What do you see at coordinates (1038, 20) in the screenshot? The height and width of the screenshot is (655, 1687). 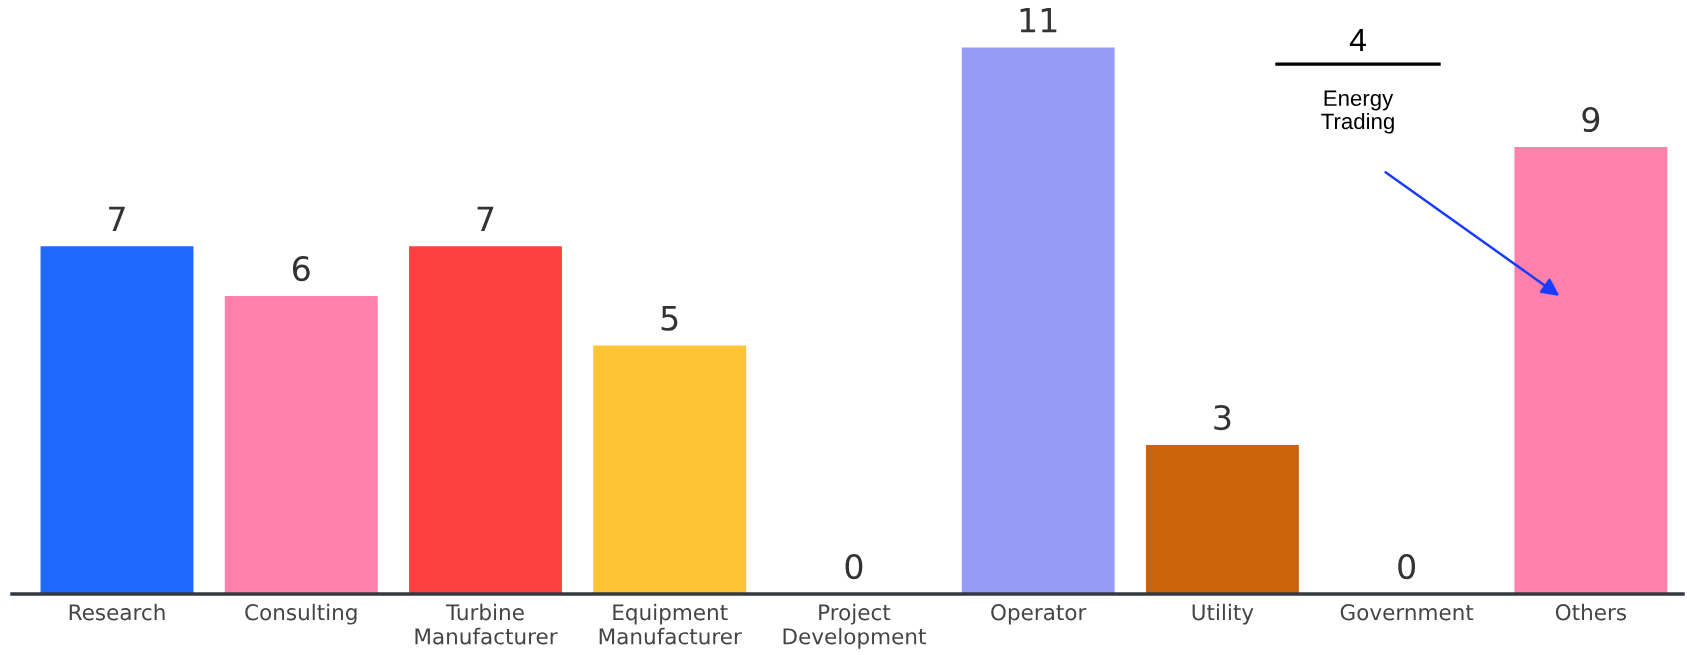 I see `data-label: 11` at bounding box center [1038, 20].